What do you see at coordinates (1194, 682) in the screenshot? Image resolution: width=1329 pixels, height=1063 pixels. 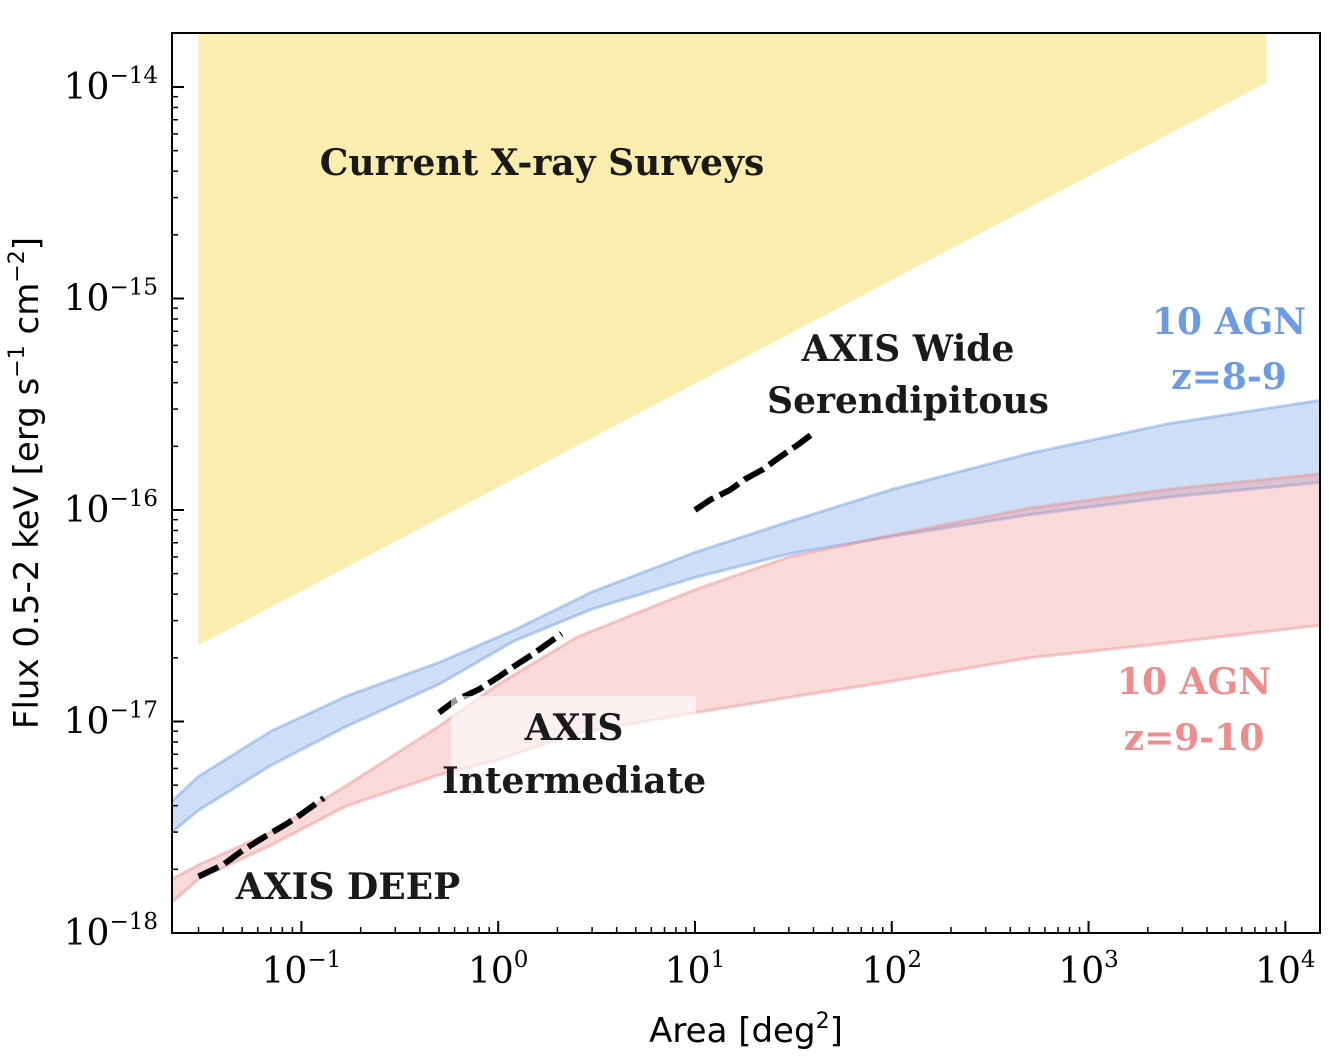 I see `agn-z910-label-1: 10 AGN` at bounding box center [1194, 682].